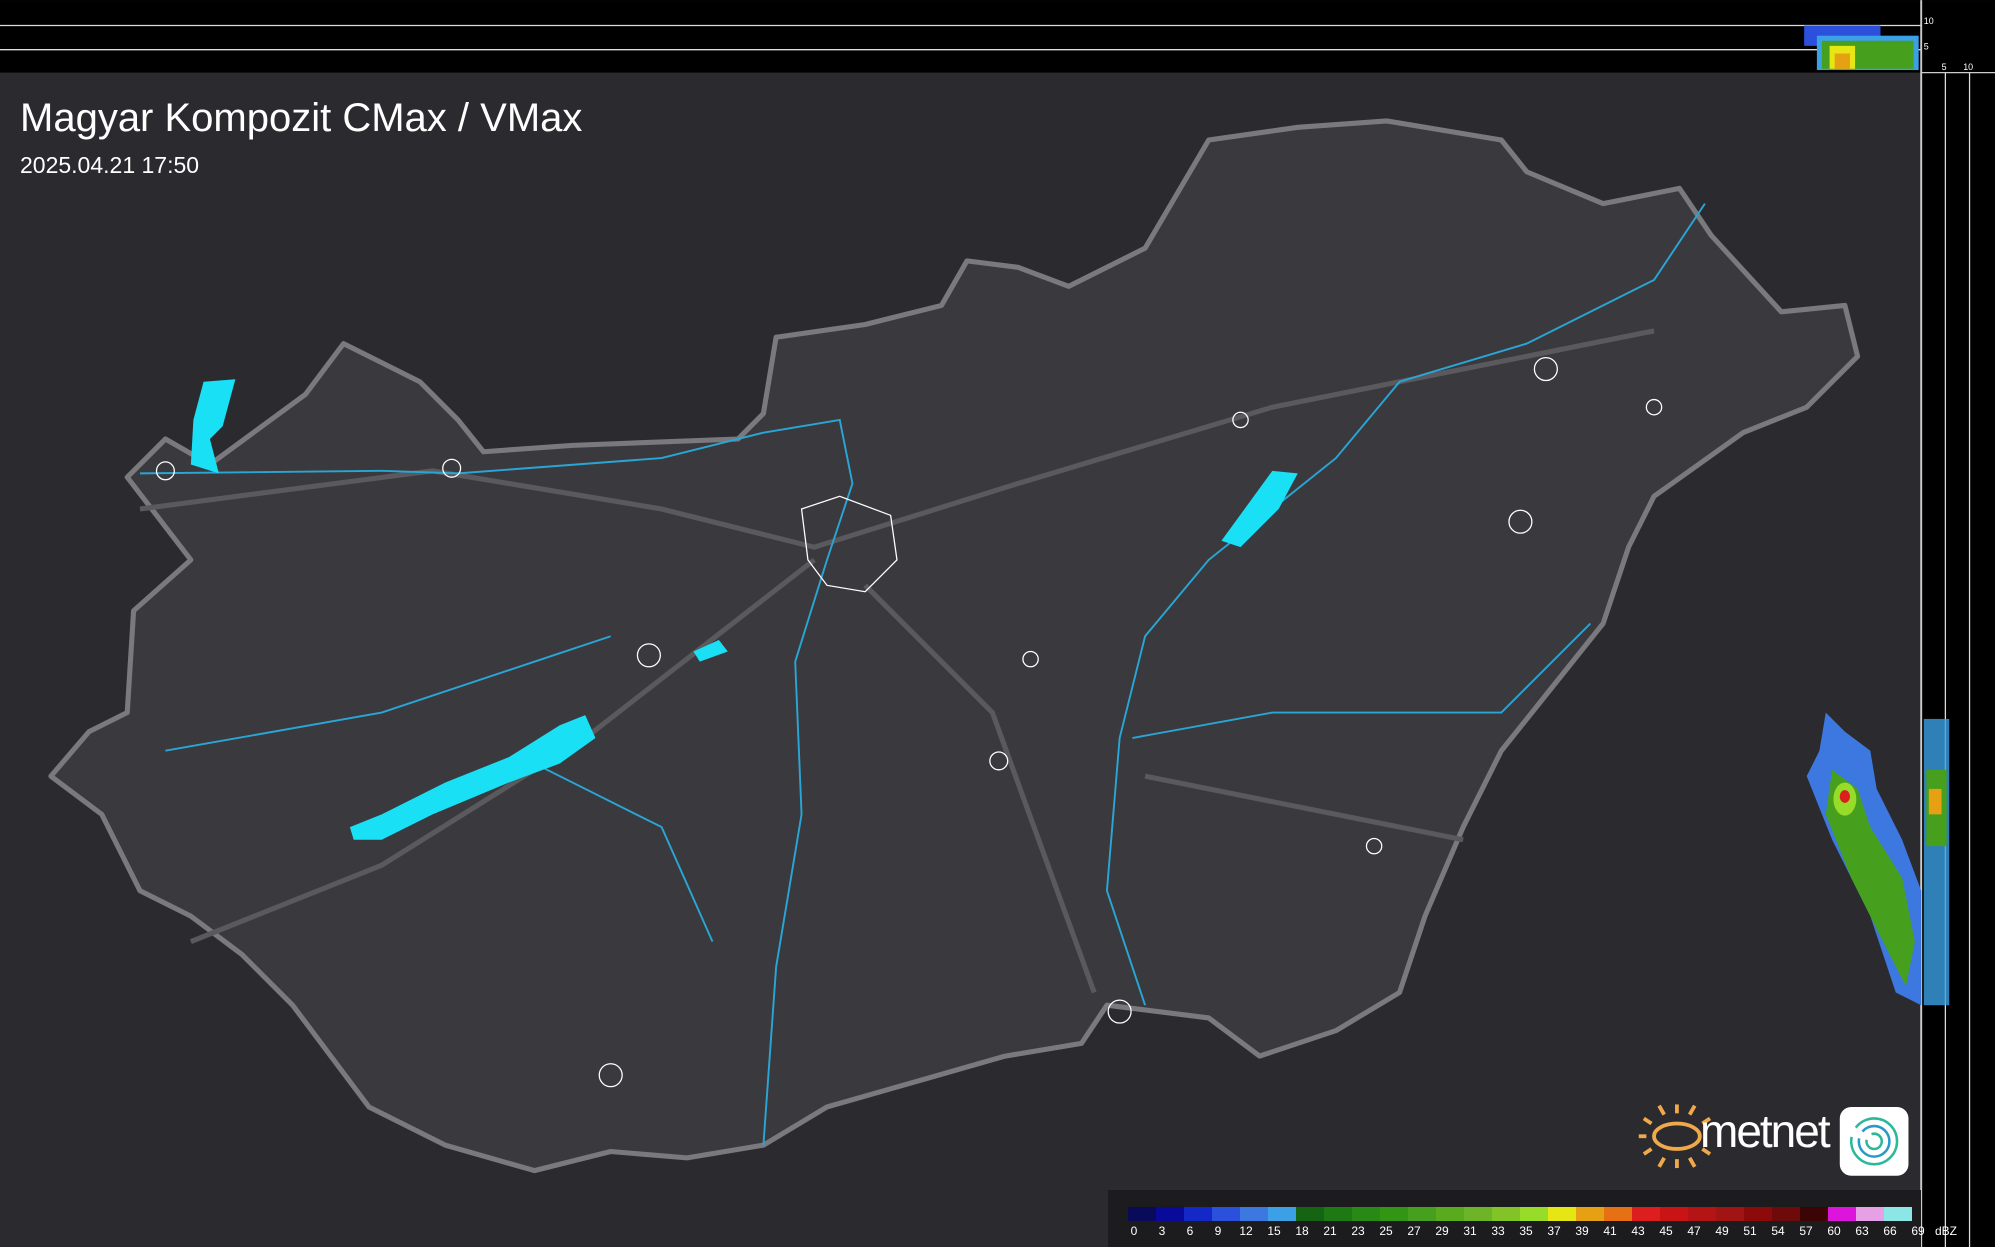 The image size is (1995, 1247). Describe the element at coordinates (1134, 1231) in the screenshot. I see `legend-label: 0` at that location.